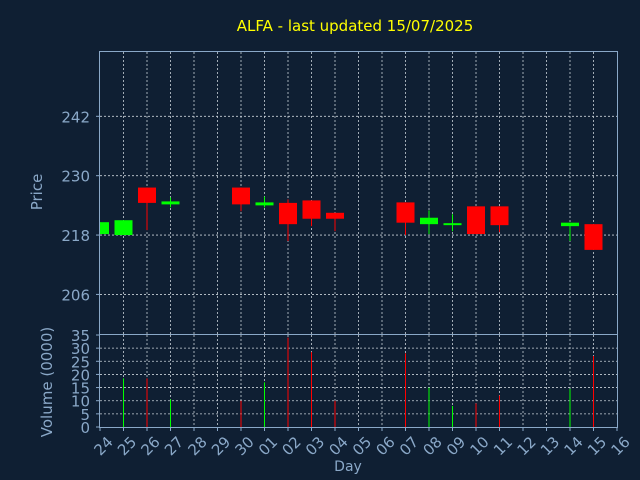  Describe the element at coordinates (80, 389) in the screenshot. I see `volume-tick-label: 15` at that location.